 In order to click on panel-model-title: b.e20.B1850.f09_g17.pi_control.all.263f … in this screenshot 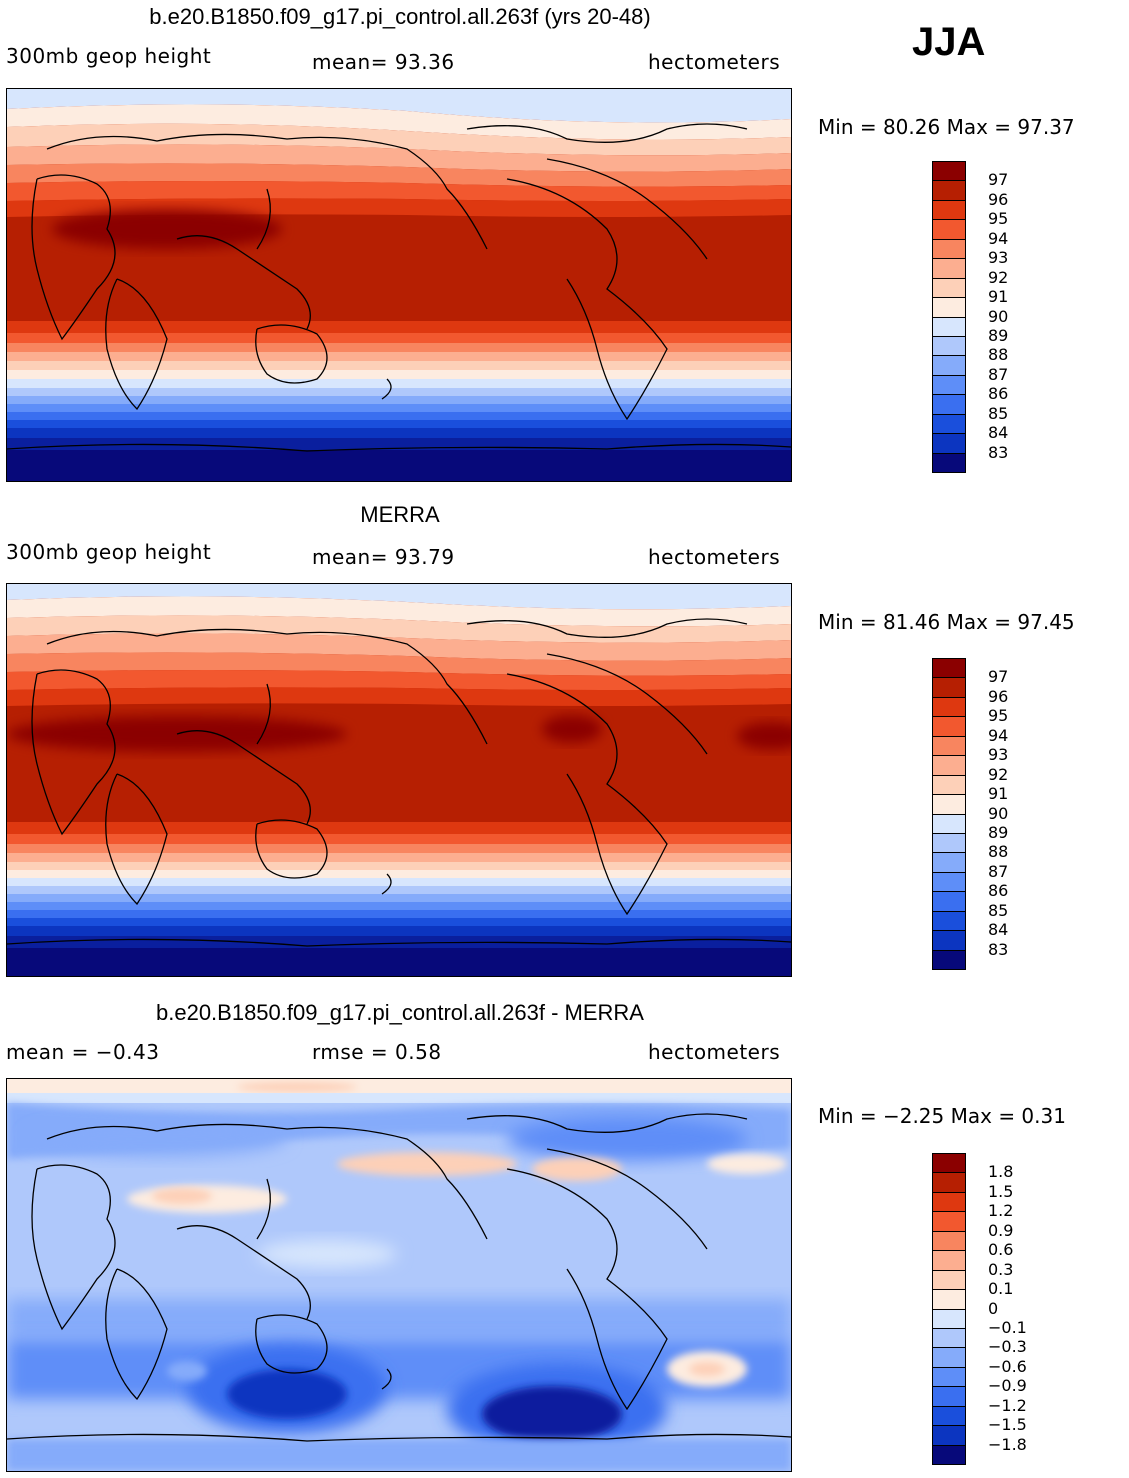, I will do `click(400, 16)`.